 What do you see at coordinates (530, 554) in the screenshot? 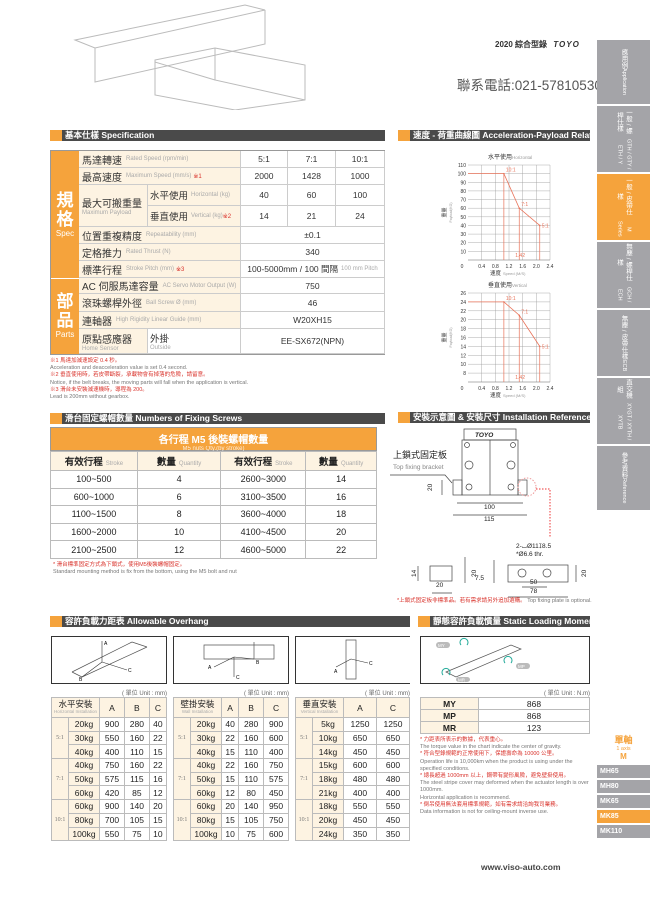
I see `svg-text: *Ø6.6 thr.` at bounding box center [530, 554].